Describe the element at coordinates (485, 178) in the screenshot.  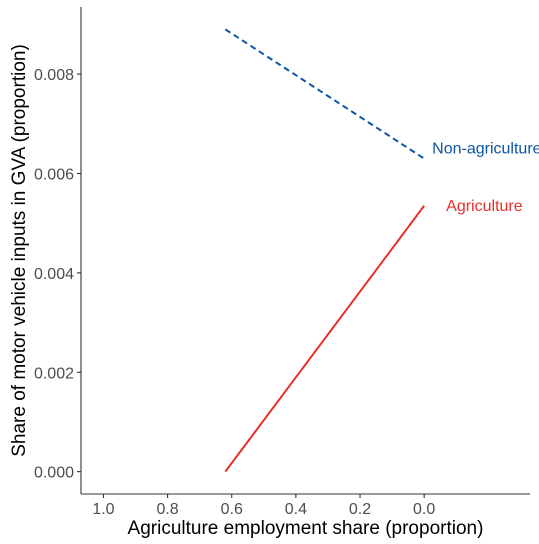
I see `series-labels: Non-agriculture Agriculture` at that location.